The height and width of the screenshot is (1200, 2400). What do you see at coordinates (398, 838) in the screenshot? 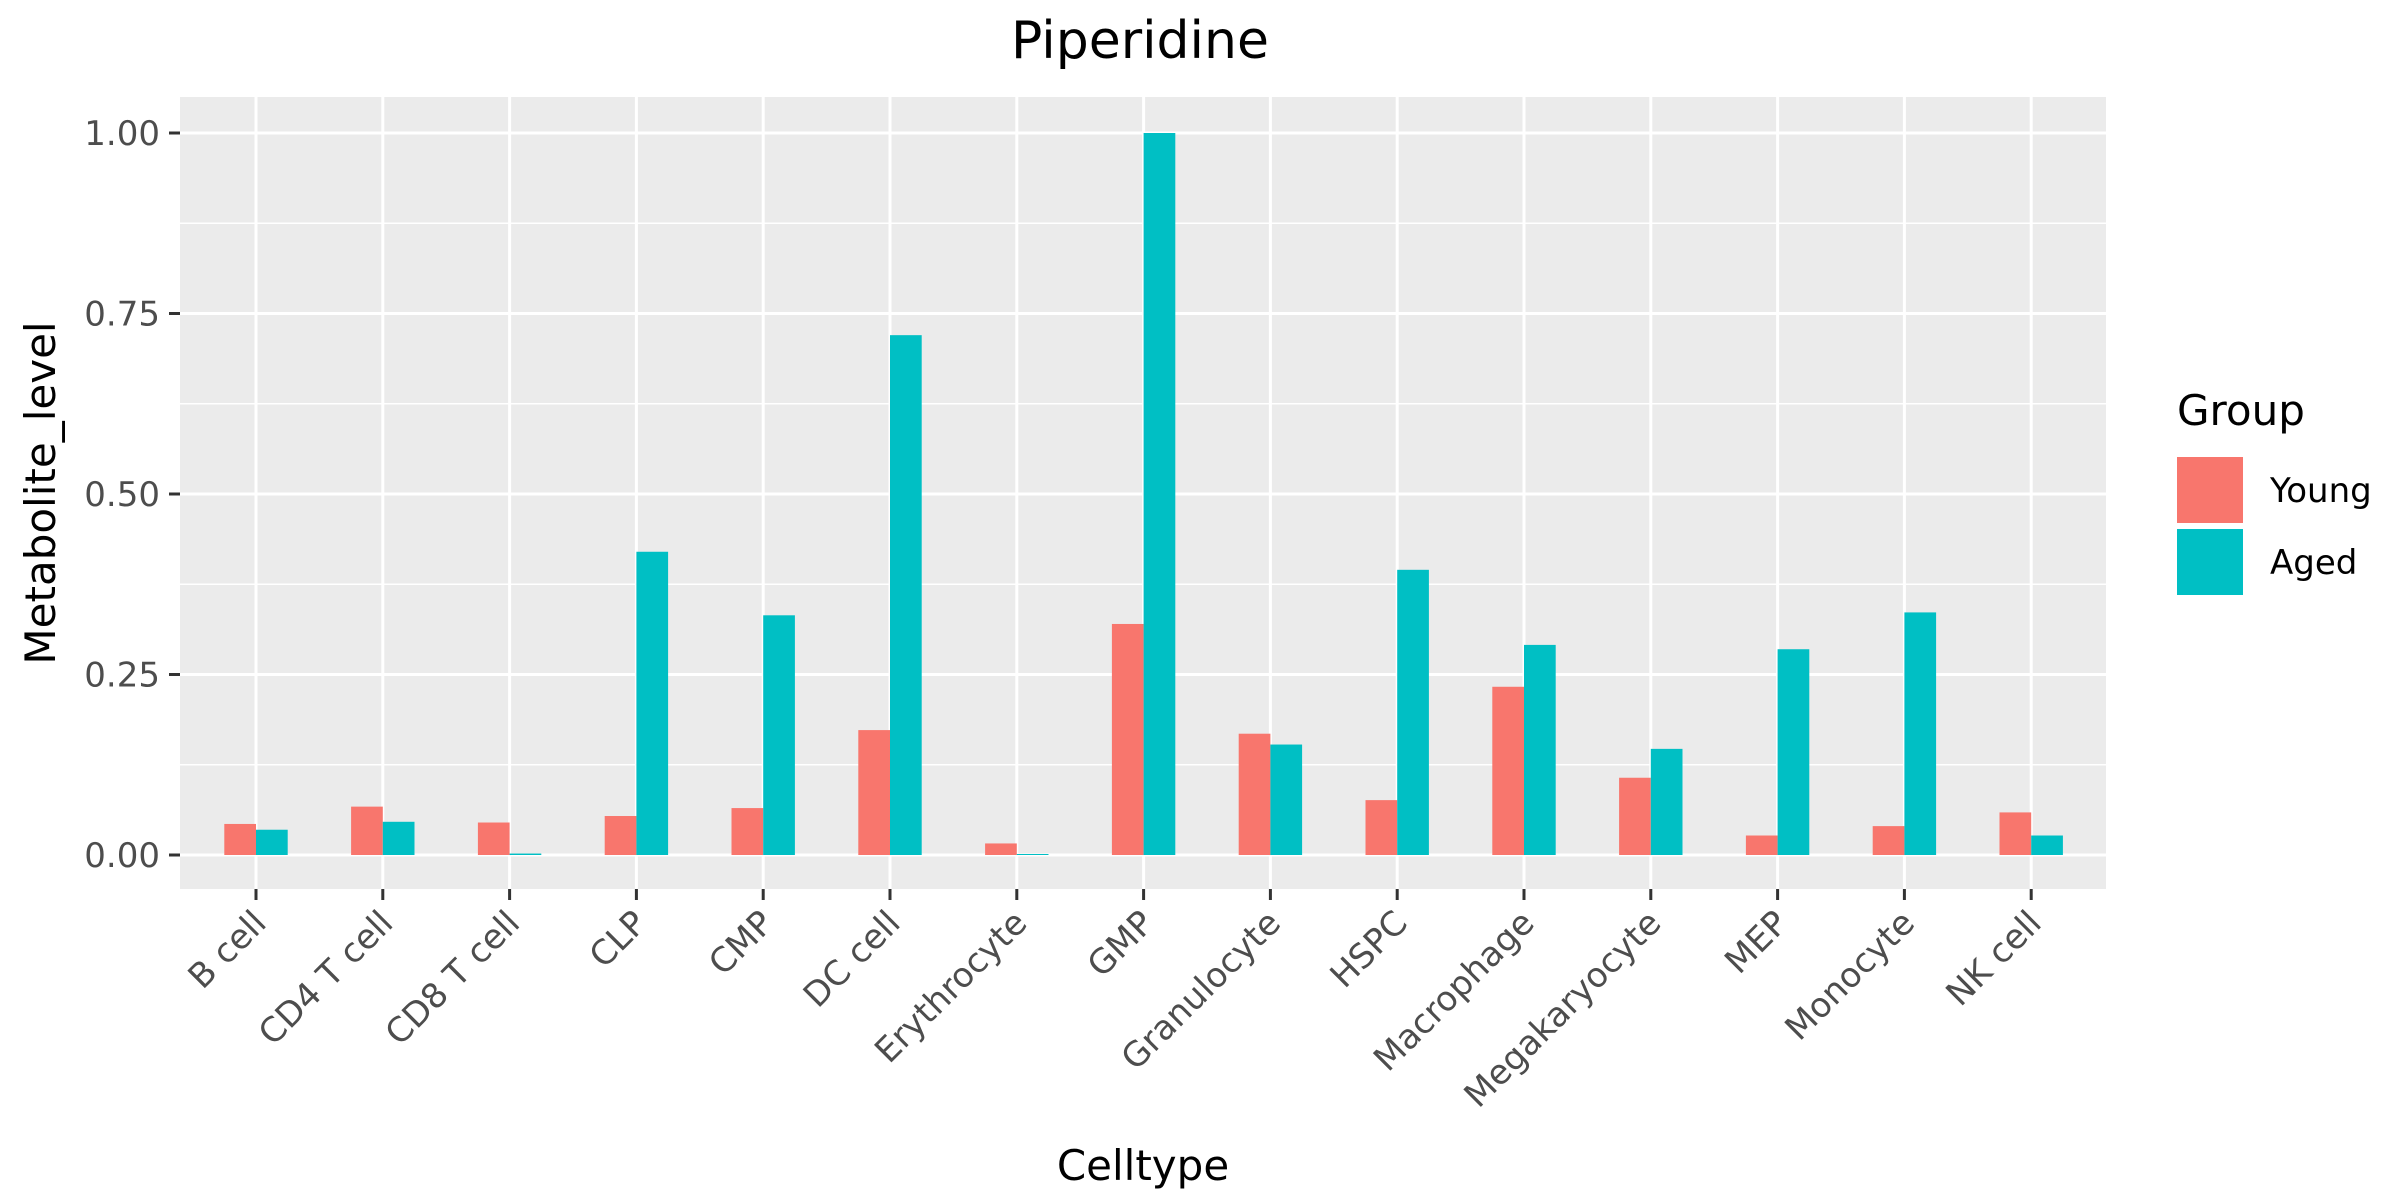
I see `bar-aged-cd4-t-cell` at bounding box center [398, 838].